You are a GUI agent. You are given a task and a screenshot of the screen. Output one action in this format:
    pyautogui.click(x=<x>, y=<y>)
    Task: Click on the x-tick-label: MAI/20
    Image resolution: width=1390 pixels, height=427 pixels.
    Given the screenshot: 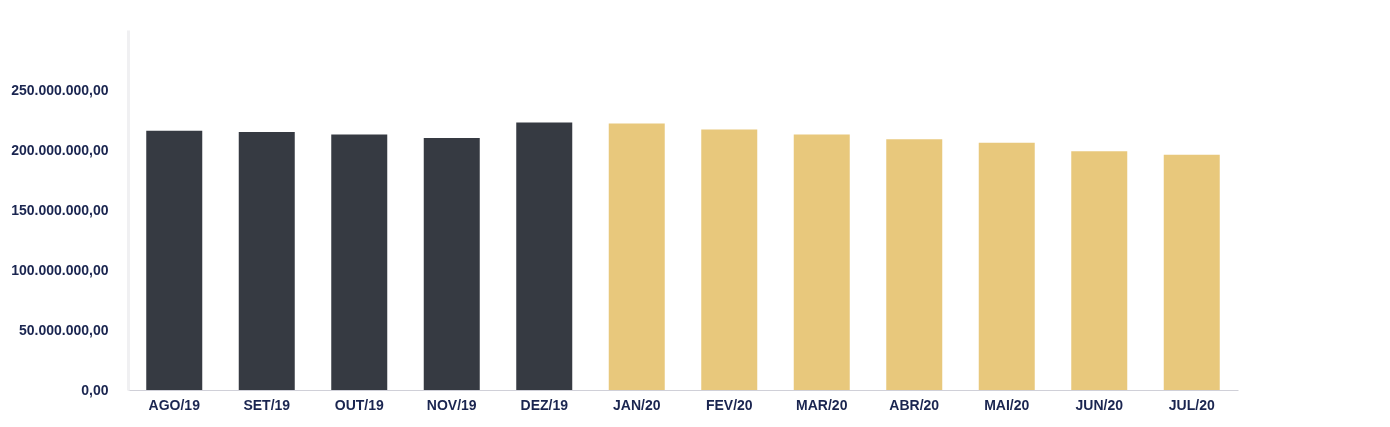 What is the action you would take?
    pyautogui.click(x=1007, y=404)
    